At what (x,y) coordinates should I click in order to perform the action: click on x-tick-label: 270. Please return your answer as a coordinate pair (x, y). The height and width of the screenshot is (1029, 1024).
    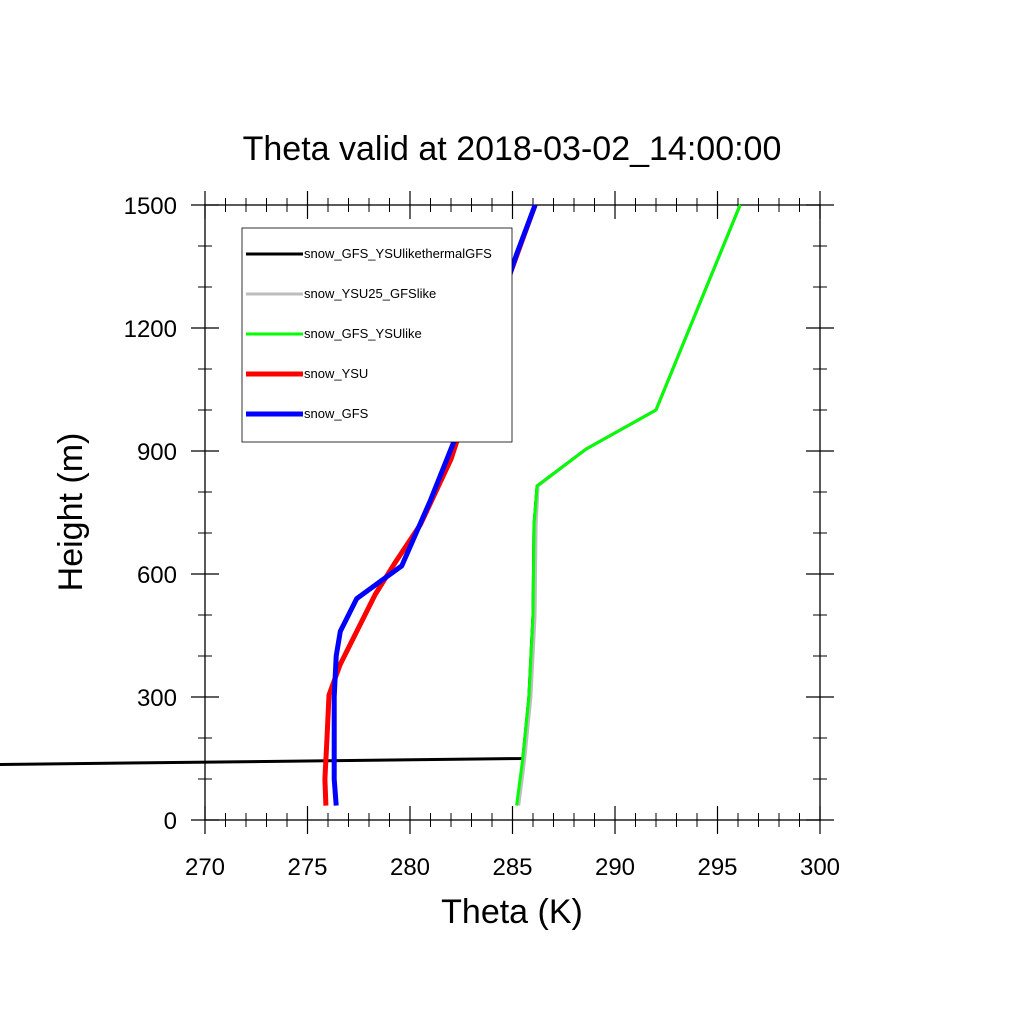
    Looking at the image, I should click on (205, 867).